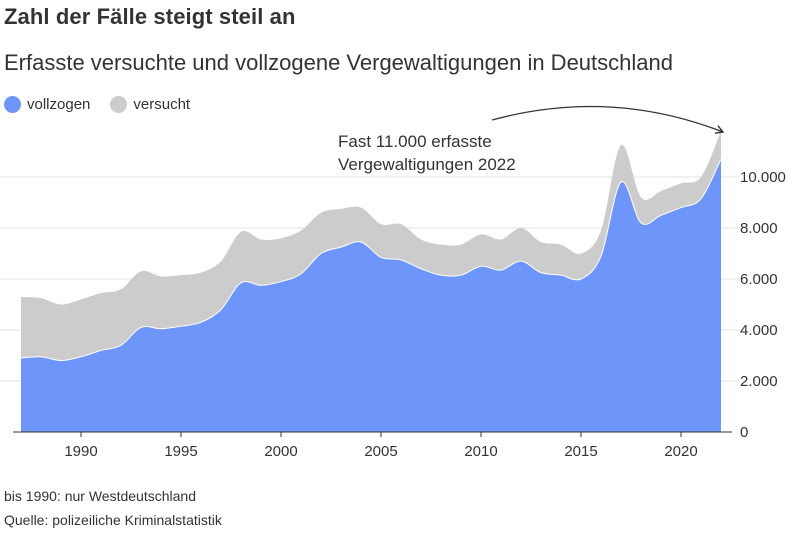  I want to click on chart-title: Zahl der Fälle steigt steil an, so click(150, 16).